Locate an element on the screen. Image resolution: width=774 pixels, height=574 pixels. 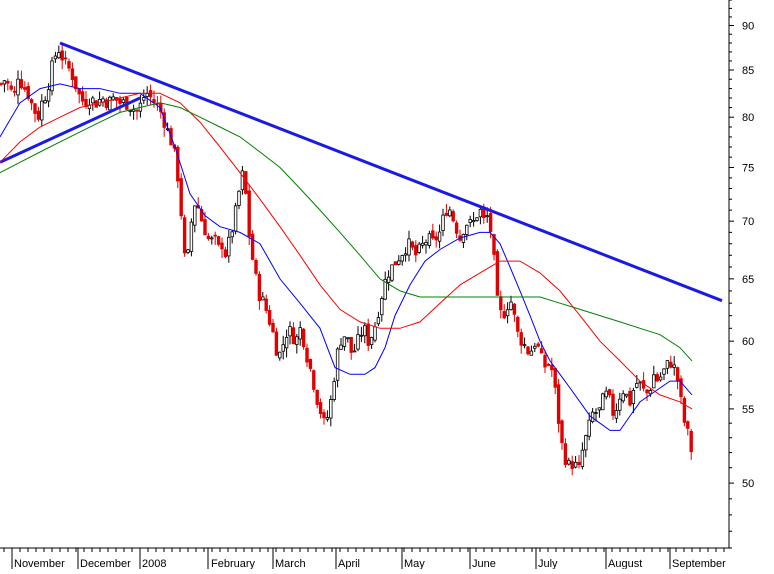
month-label: June is located at coordinates (484, 563).